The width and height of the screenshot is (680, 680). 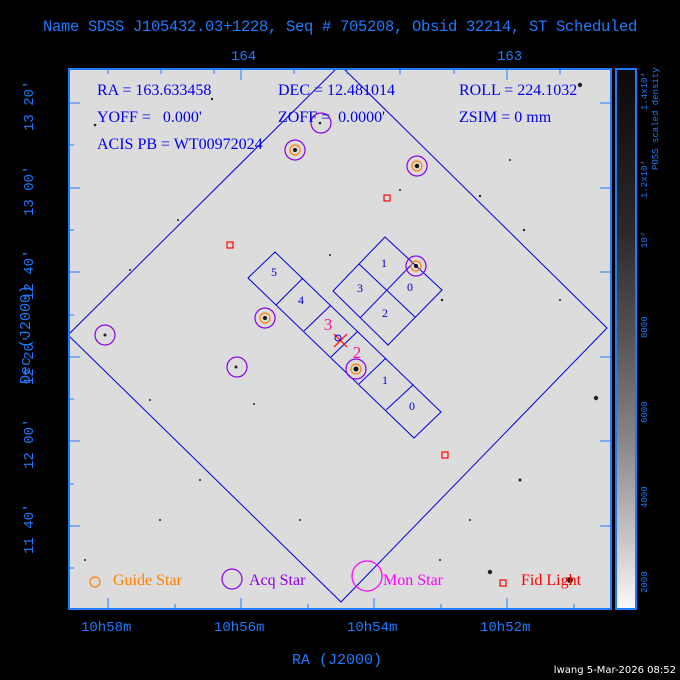 I want to click on svg-text: 2, so click(x=357, y=352).